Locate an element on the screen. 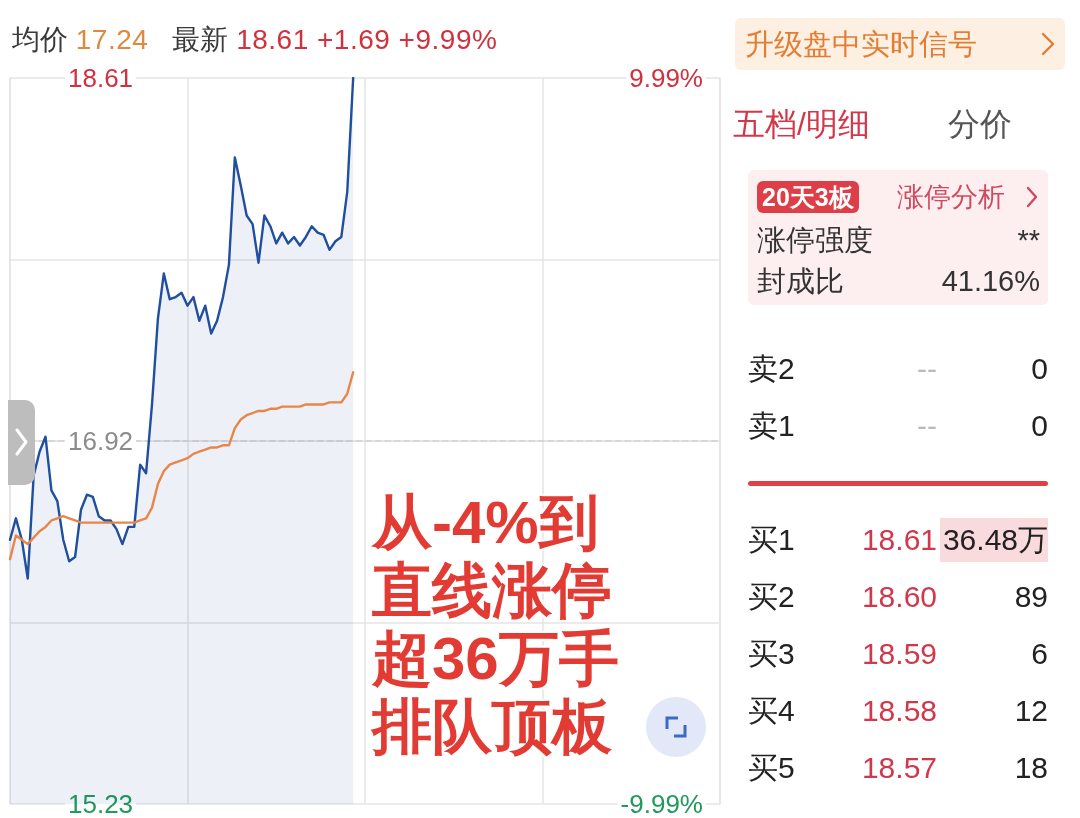 The height and width of the screenshot is (818, 1080). category-label: 卖1 is located at coordinates (771, 426).